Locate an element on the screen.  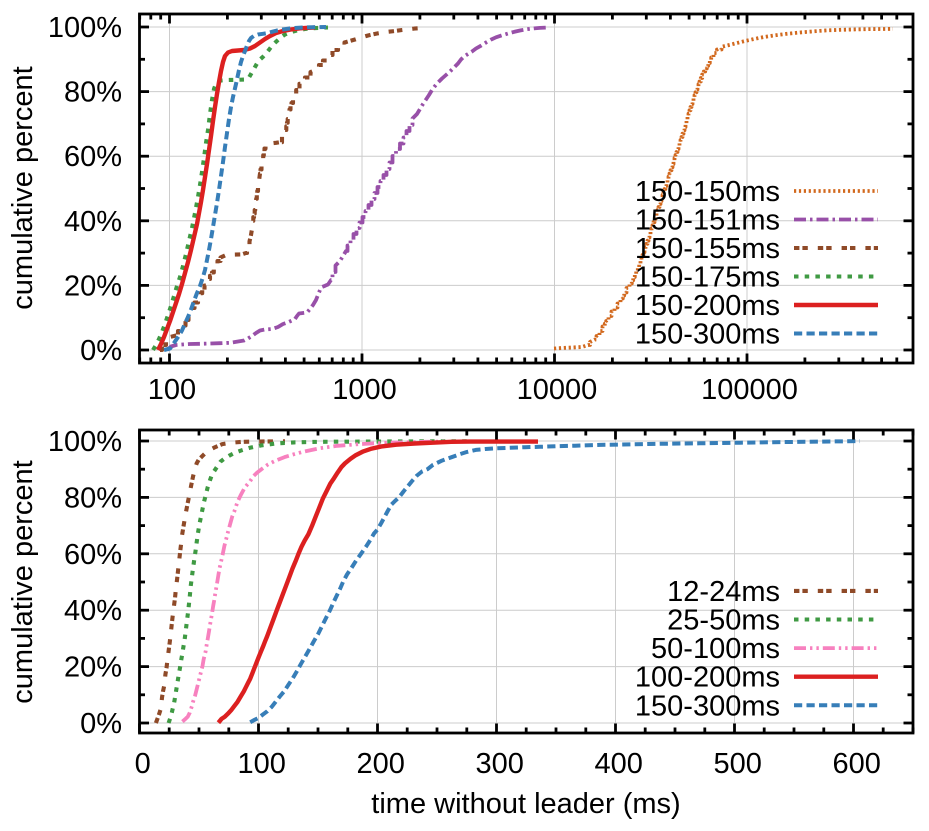
svg-text: 100000 is located at coordinates (749, 390).